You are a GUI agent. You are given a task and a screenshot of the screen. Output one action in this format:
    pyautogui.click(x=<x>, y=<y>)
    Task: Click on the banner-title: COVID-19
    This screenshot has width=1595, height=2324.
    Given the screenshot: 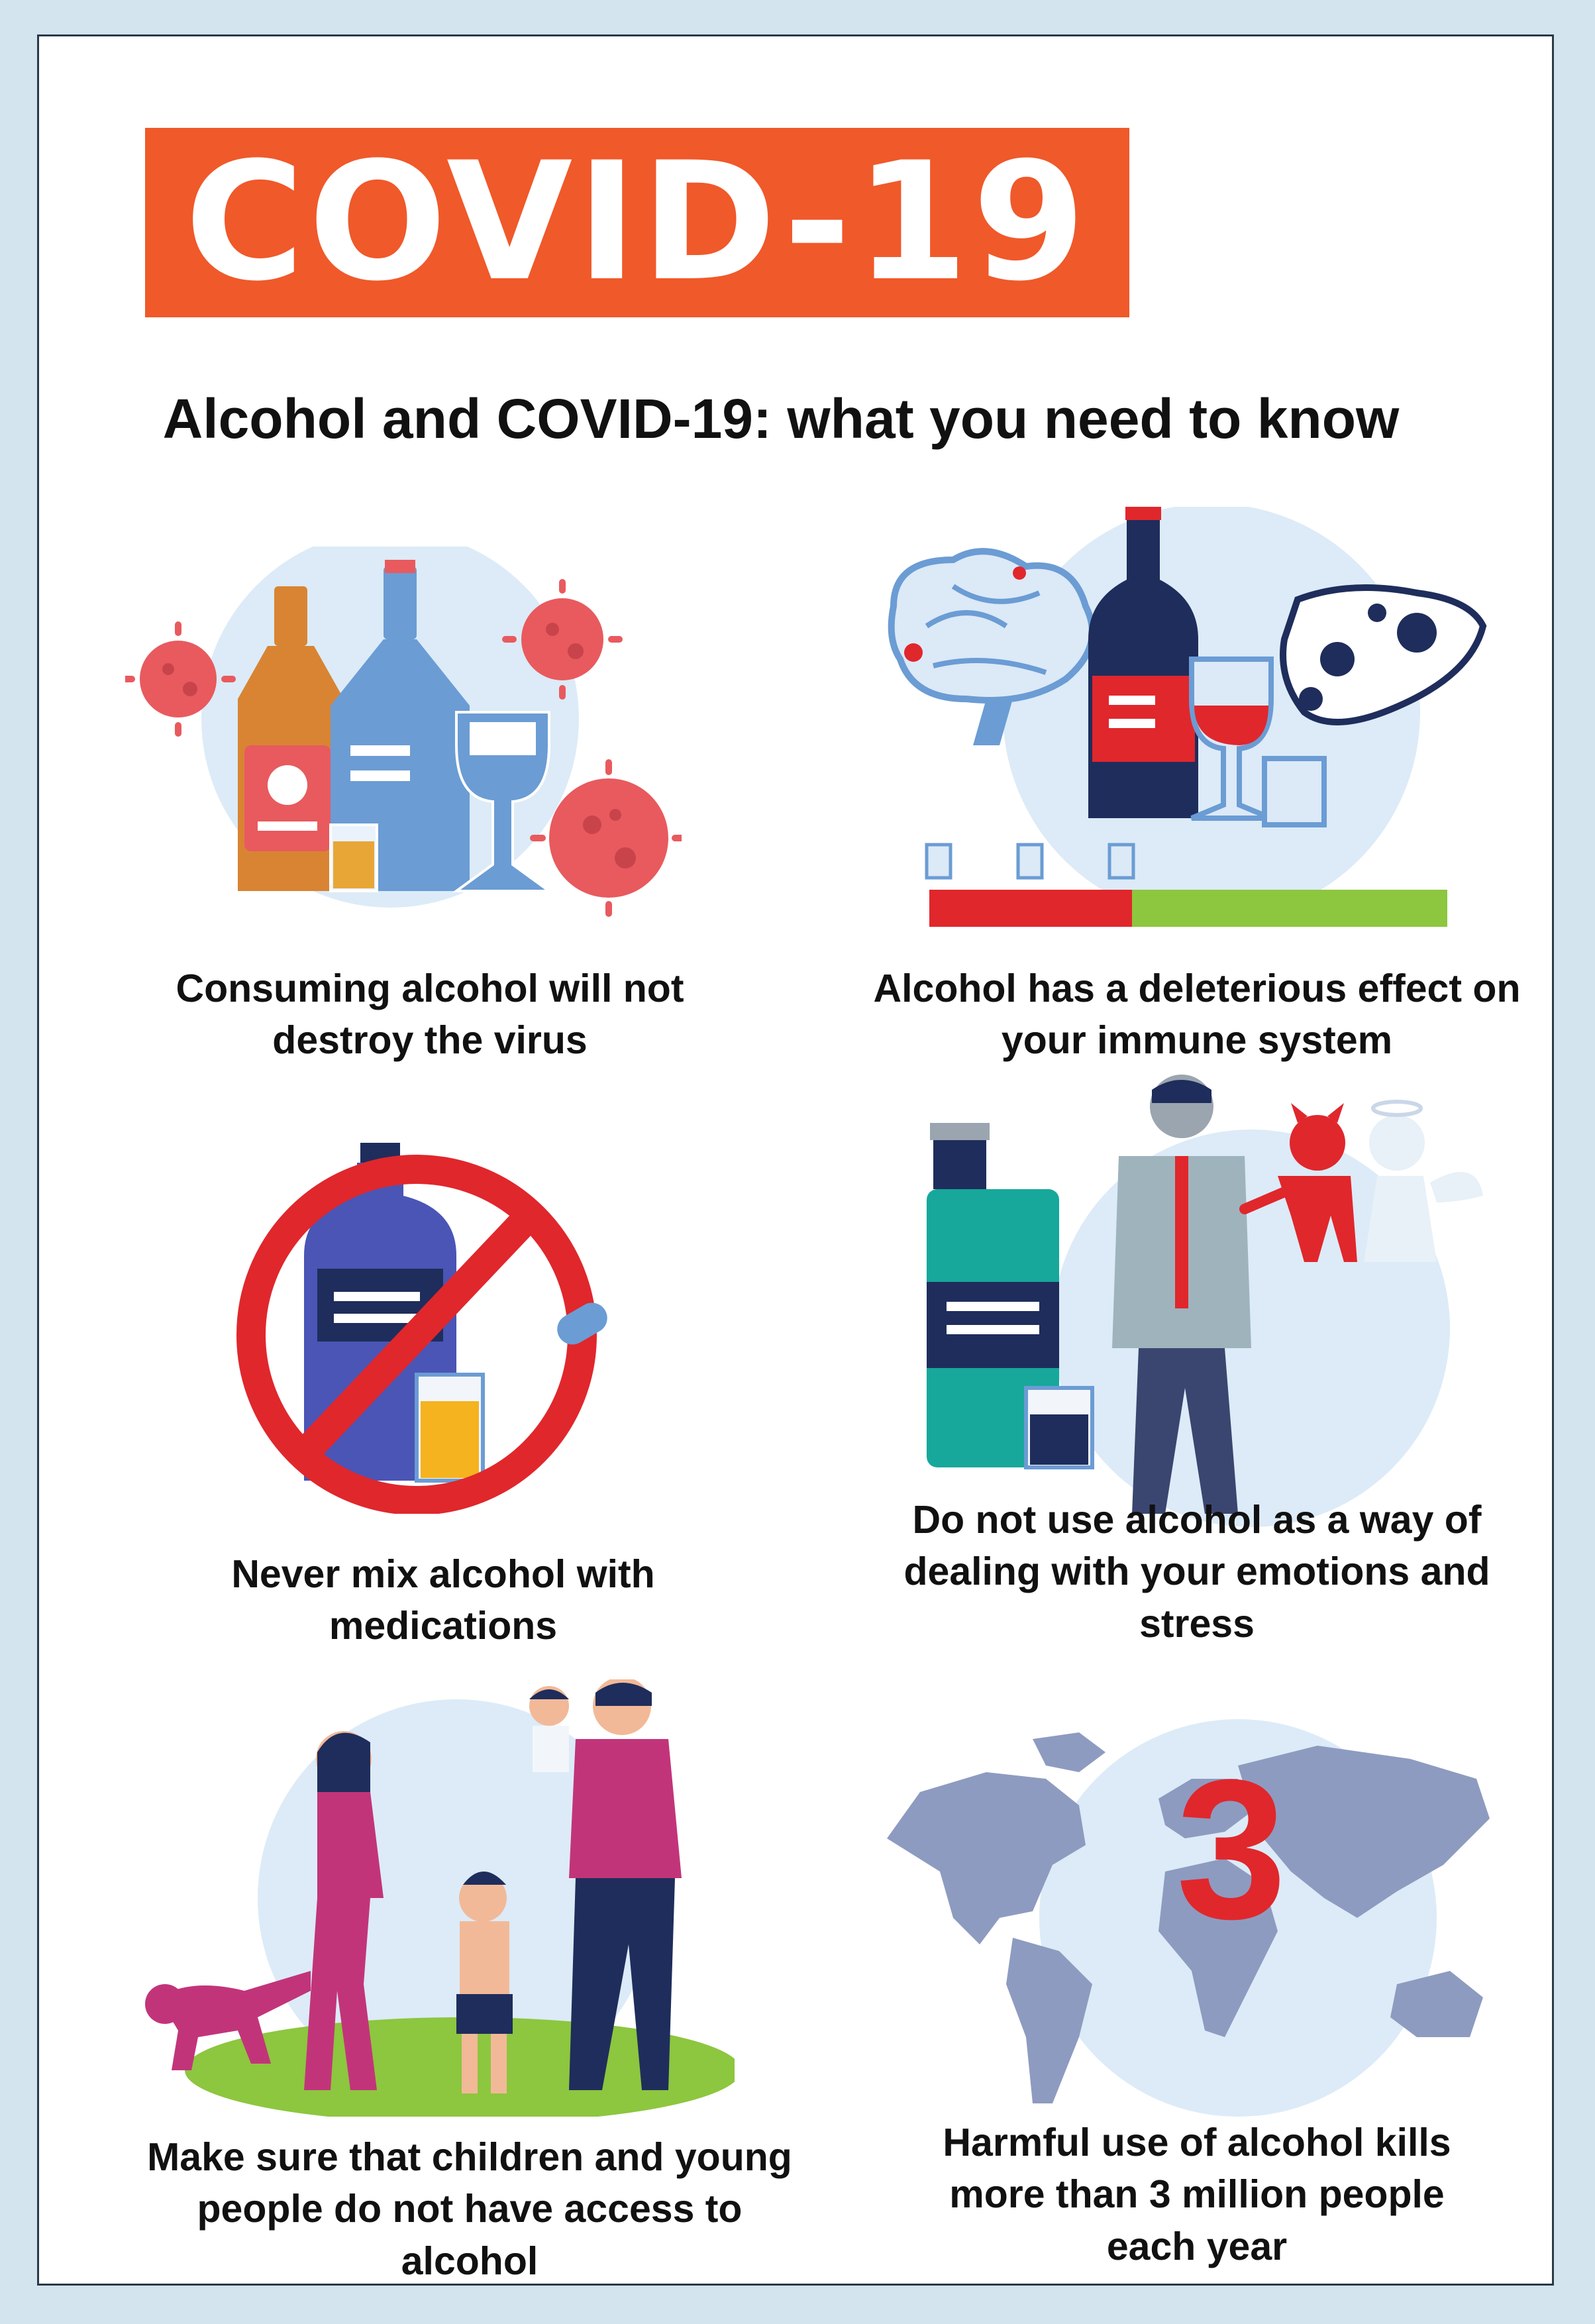 What is the action you would take?
    pyautogui.click(x=637, y=222)
    